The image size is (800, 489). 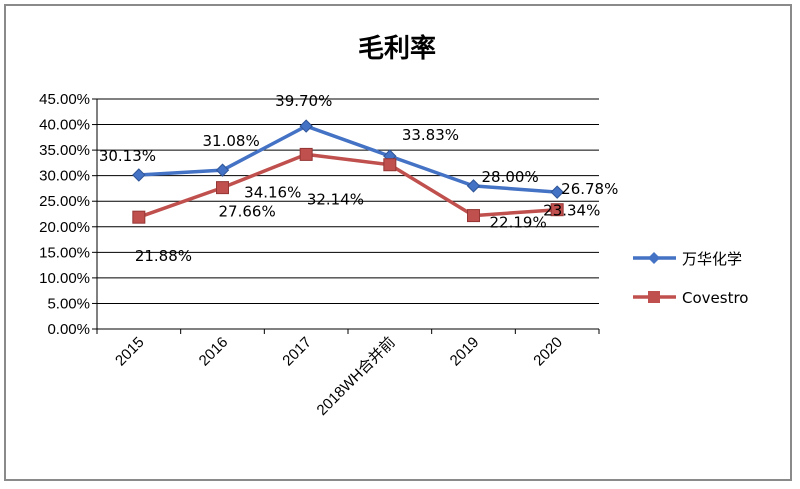 What do you see at coordinates (654, 297) in the screenshot?
I see `legend-marker-square` at bounding box center [654, 297].